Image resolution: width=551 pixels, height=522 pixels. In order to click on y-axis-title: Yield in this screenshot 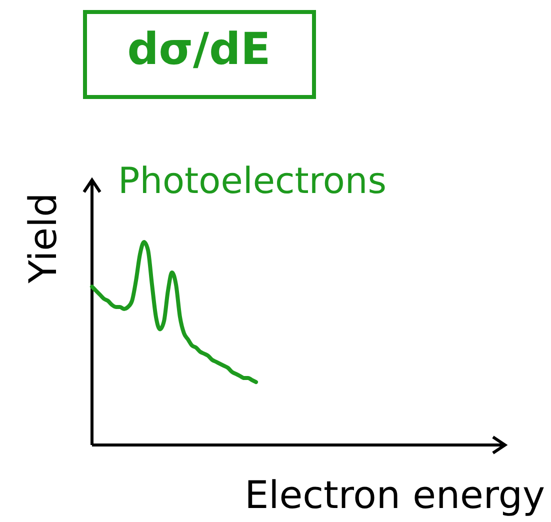, I will do `click(43, 238)`.